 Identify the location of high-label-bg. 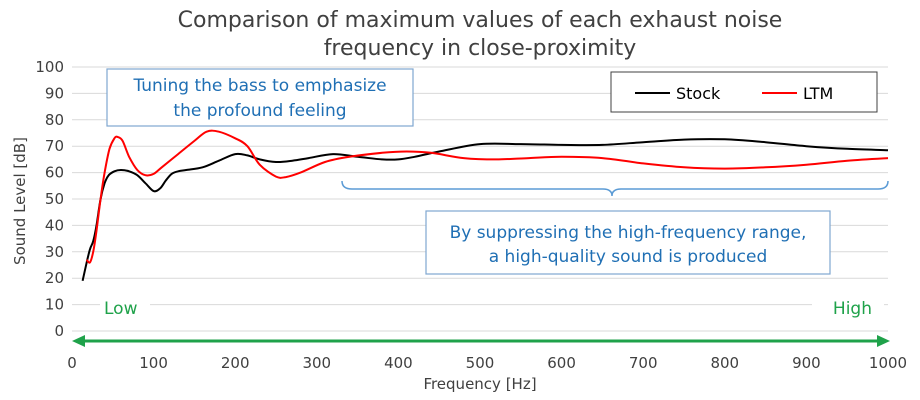
(848, 307).